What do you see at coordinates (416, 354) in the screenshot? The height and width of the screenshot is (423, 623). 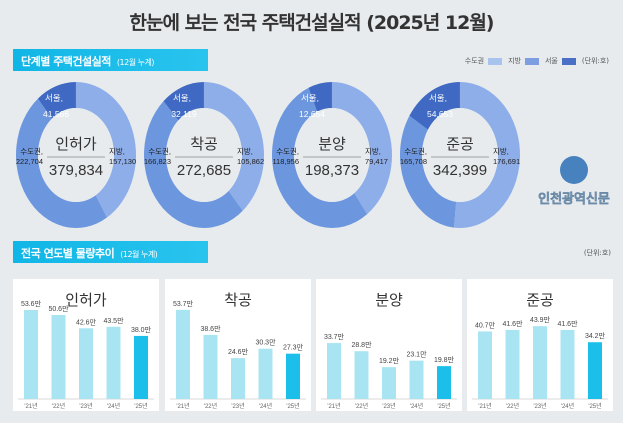 I see `bar-value-label: 23.1만` at bounding box center [416, 354].